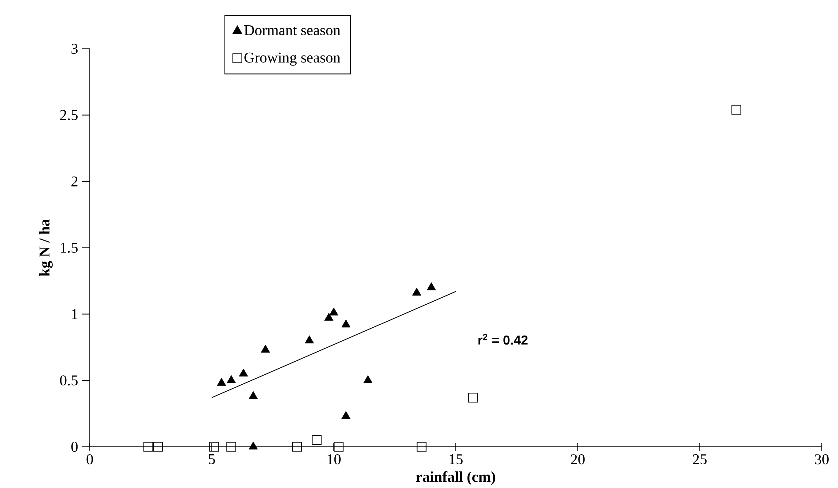  What do you see at coordinates (700, 459) in the screenshot?
I see `x-tick-label: 25` at bounding box center [700, 459].